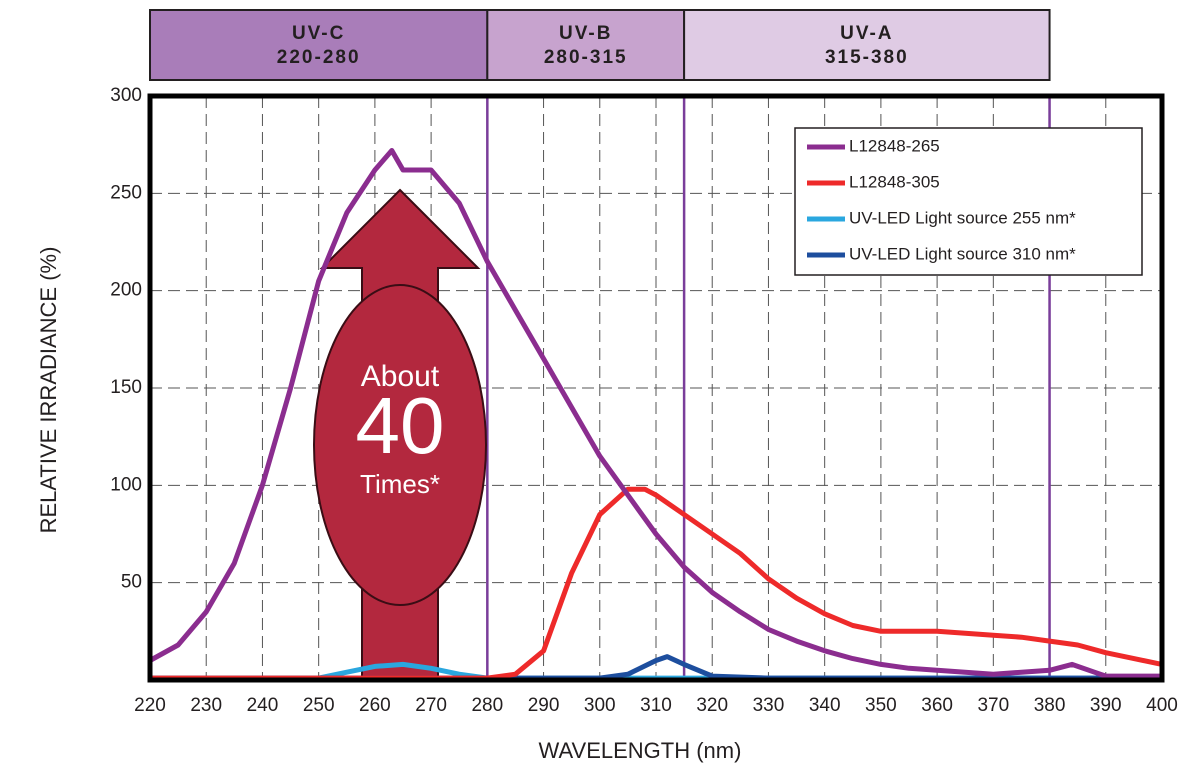  I want to click on band-range: 315-380, so click(867, 57).